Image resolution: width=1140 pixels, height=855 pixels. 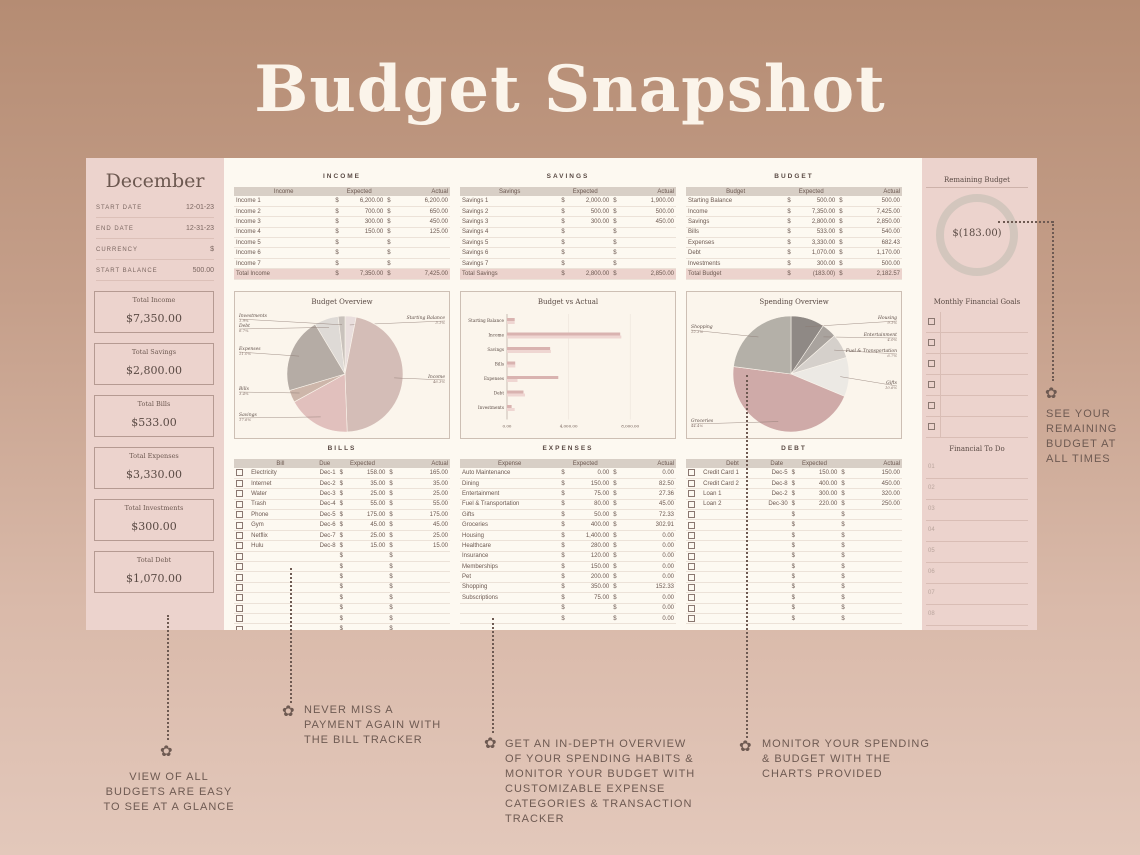 What do you see at coordinates (977, 615) in the screenshot?
I see `todo-row: 08` at bounding box center [977, 615].